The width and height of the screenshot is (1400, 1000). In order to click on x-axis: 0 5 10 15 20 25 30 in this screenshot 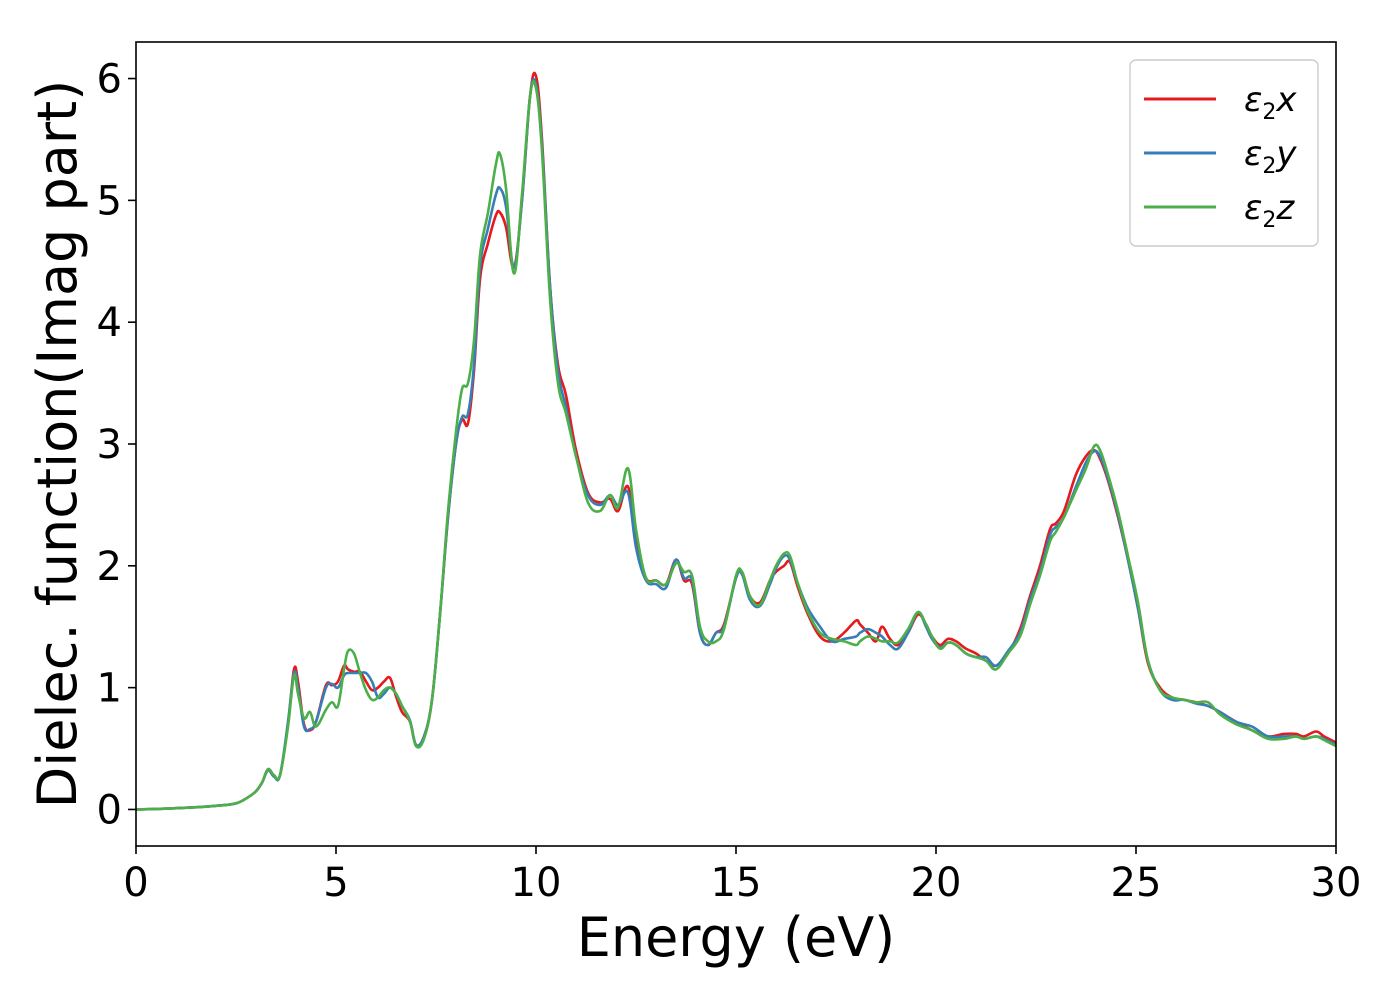, I will do `click(742, 876)`.